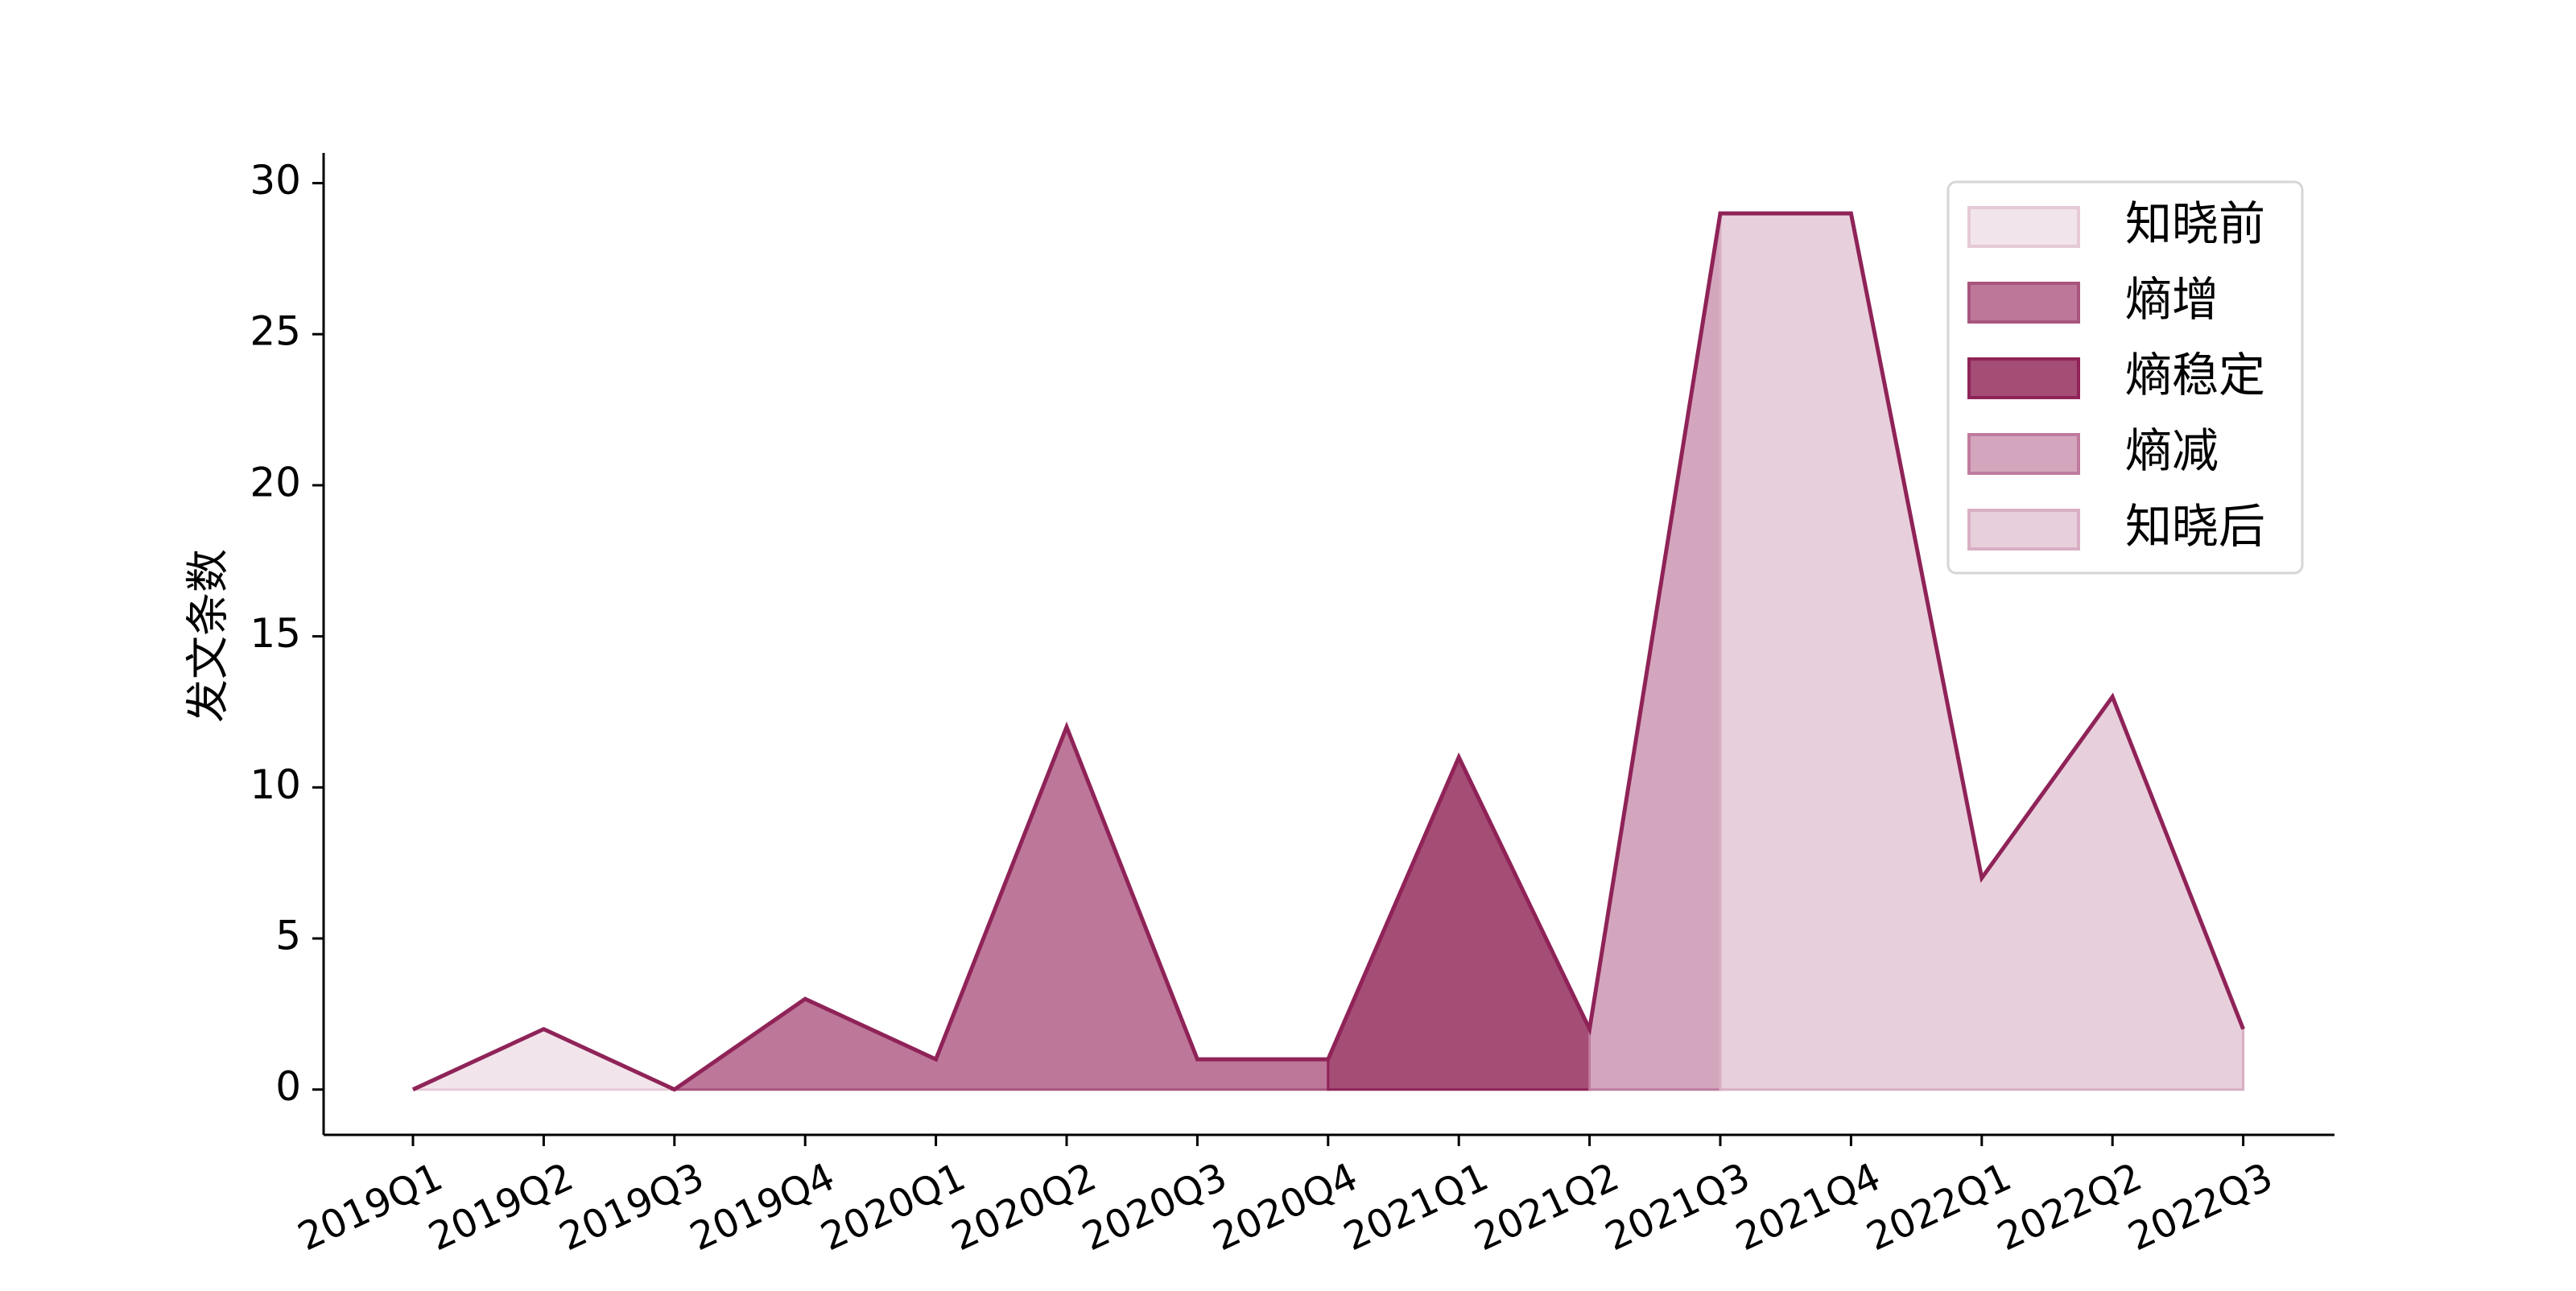  What do you see at coordinates (2200, 1207) in the screenshot?
I see `x-tick-label: 2022Q3` at bounding box center [2200, 1207].